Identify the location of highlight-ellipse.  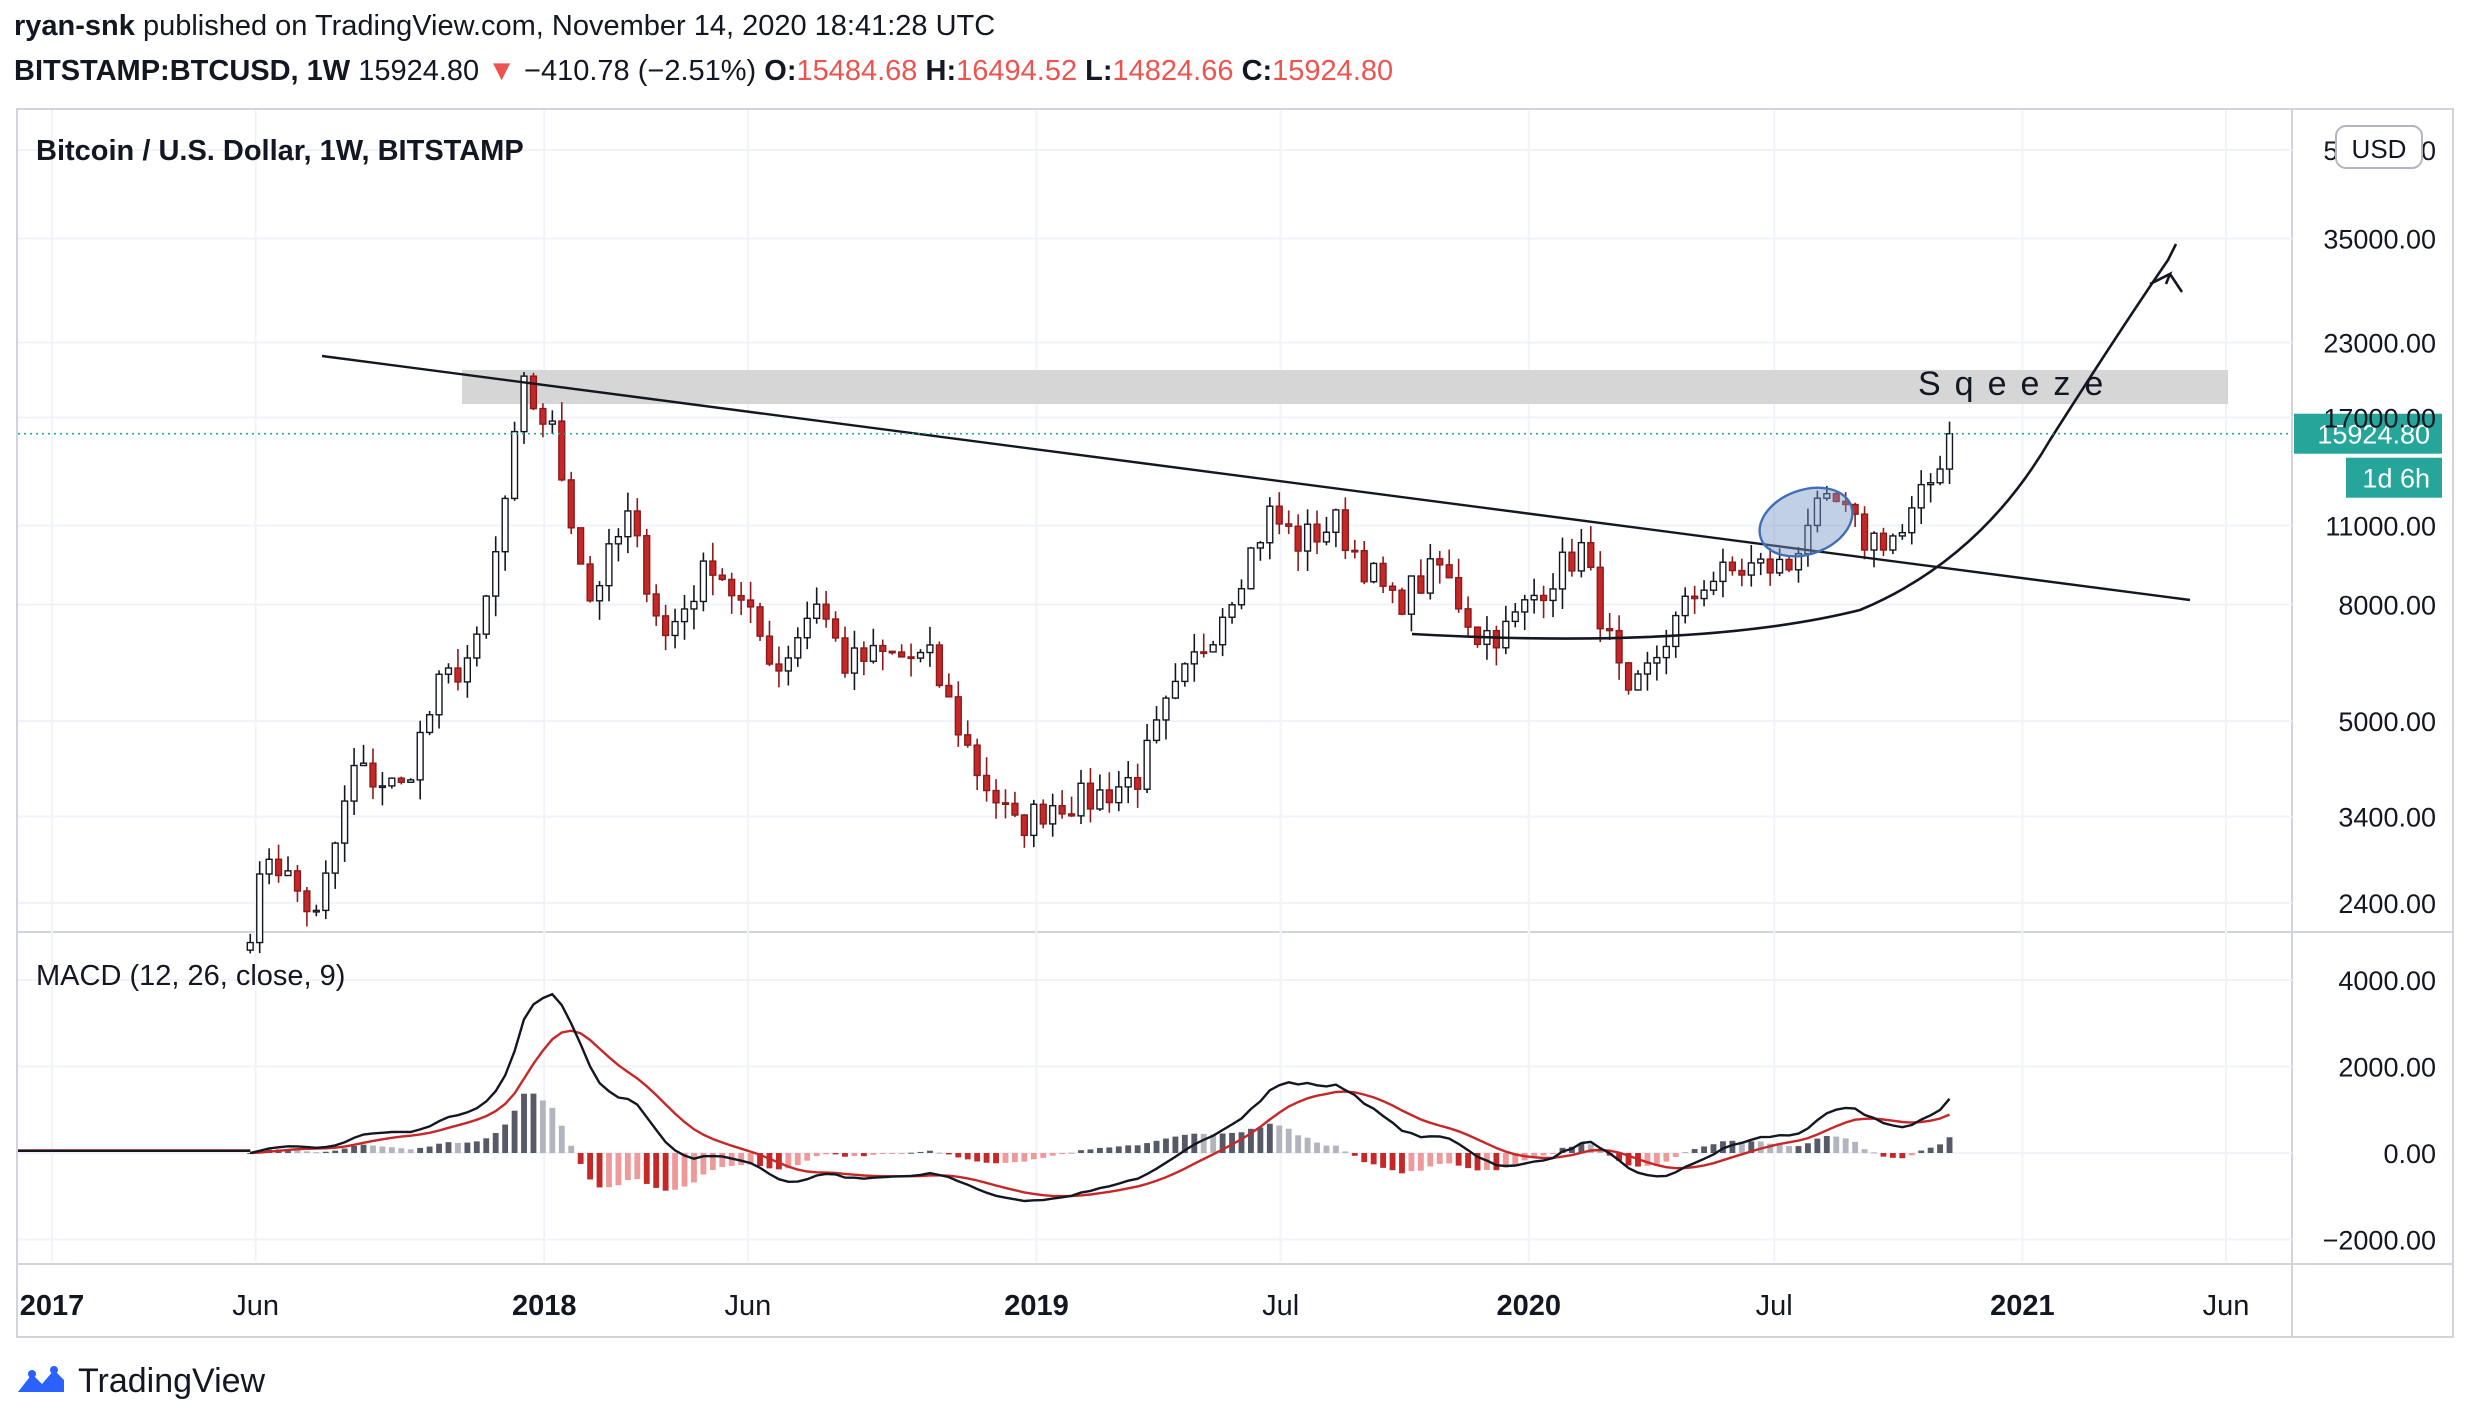
(1806, 522).